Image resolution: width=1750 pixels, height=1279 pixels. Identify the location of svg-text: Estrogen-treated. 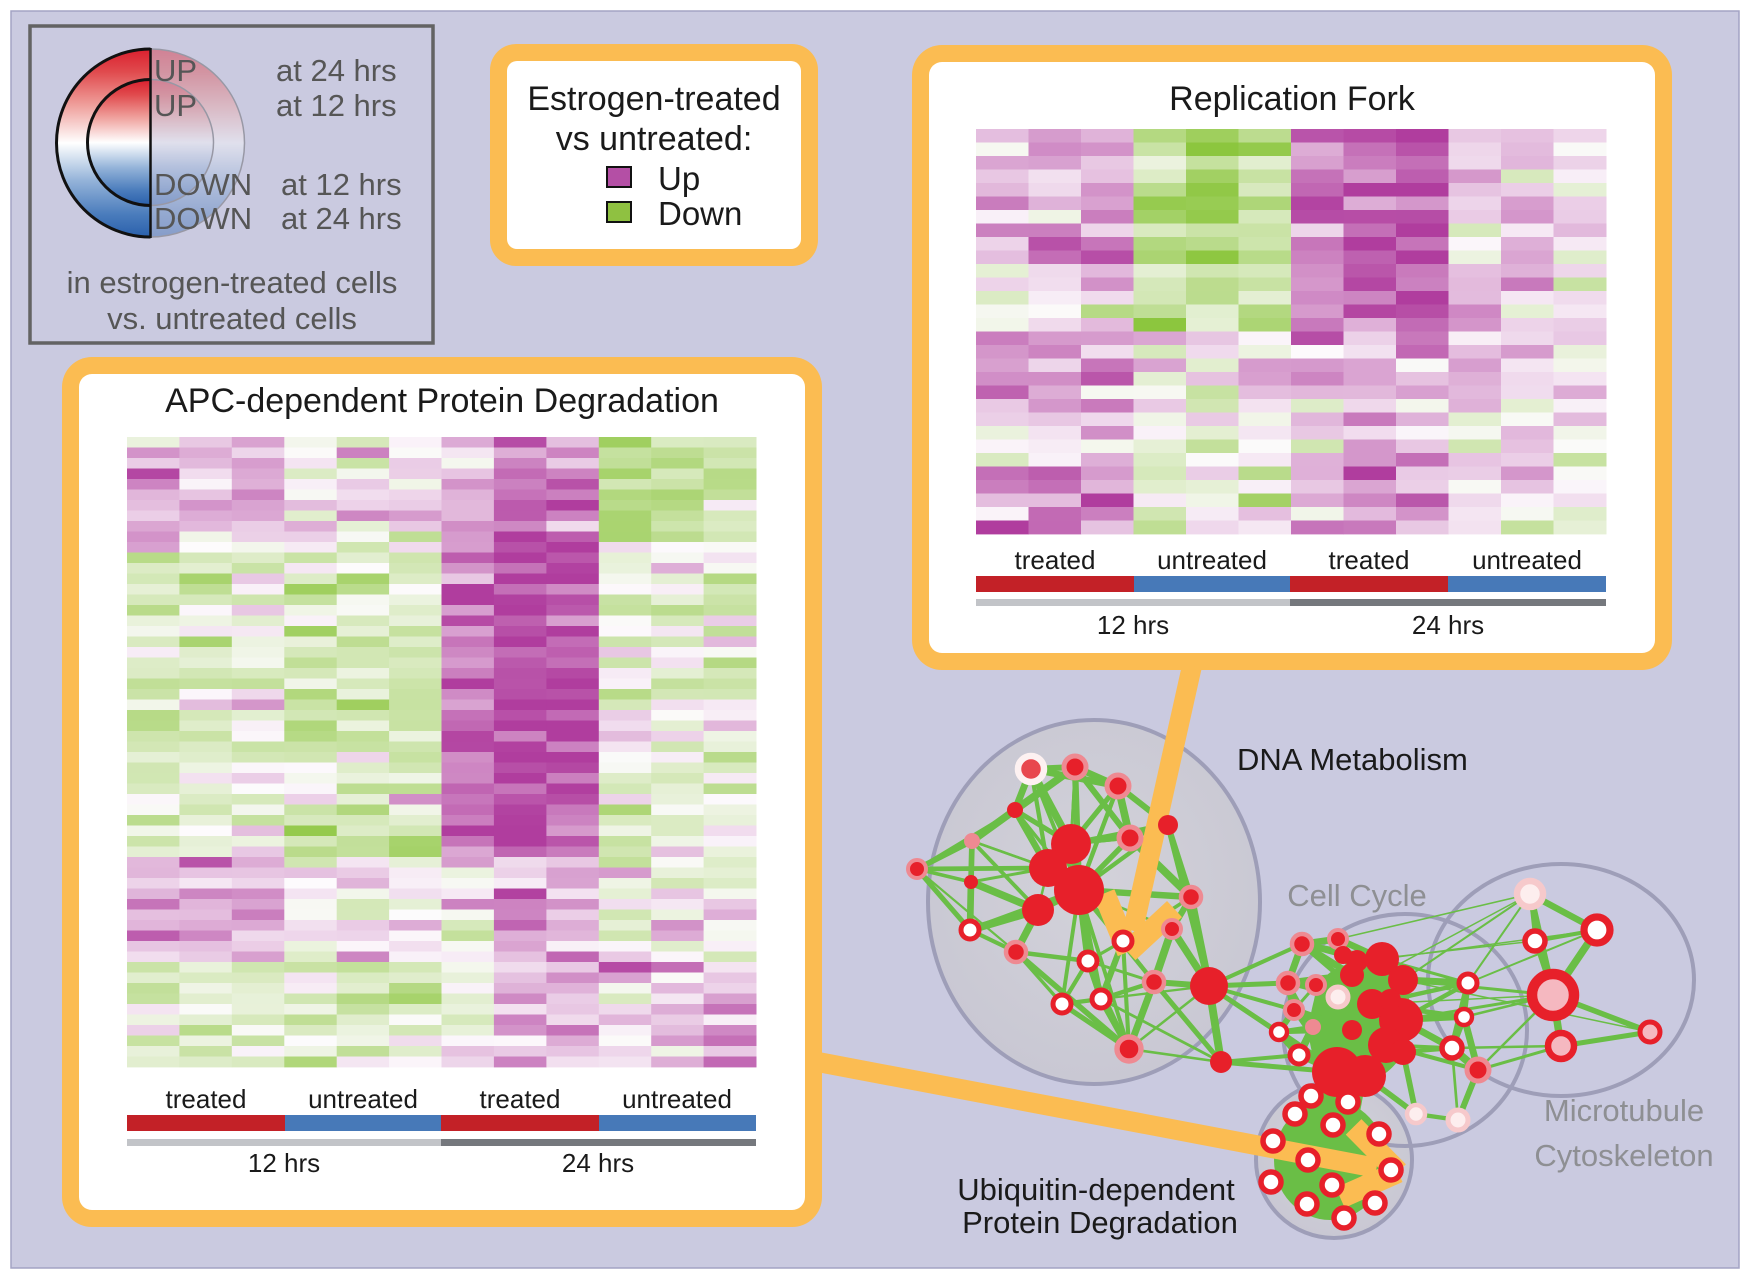
(653, 99).